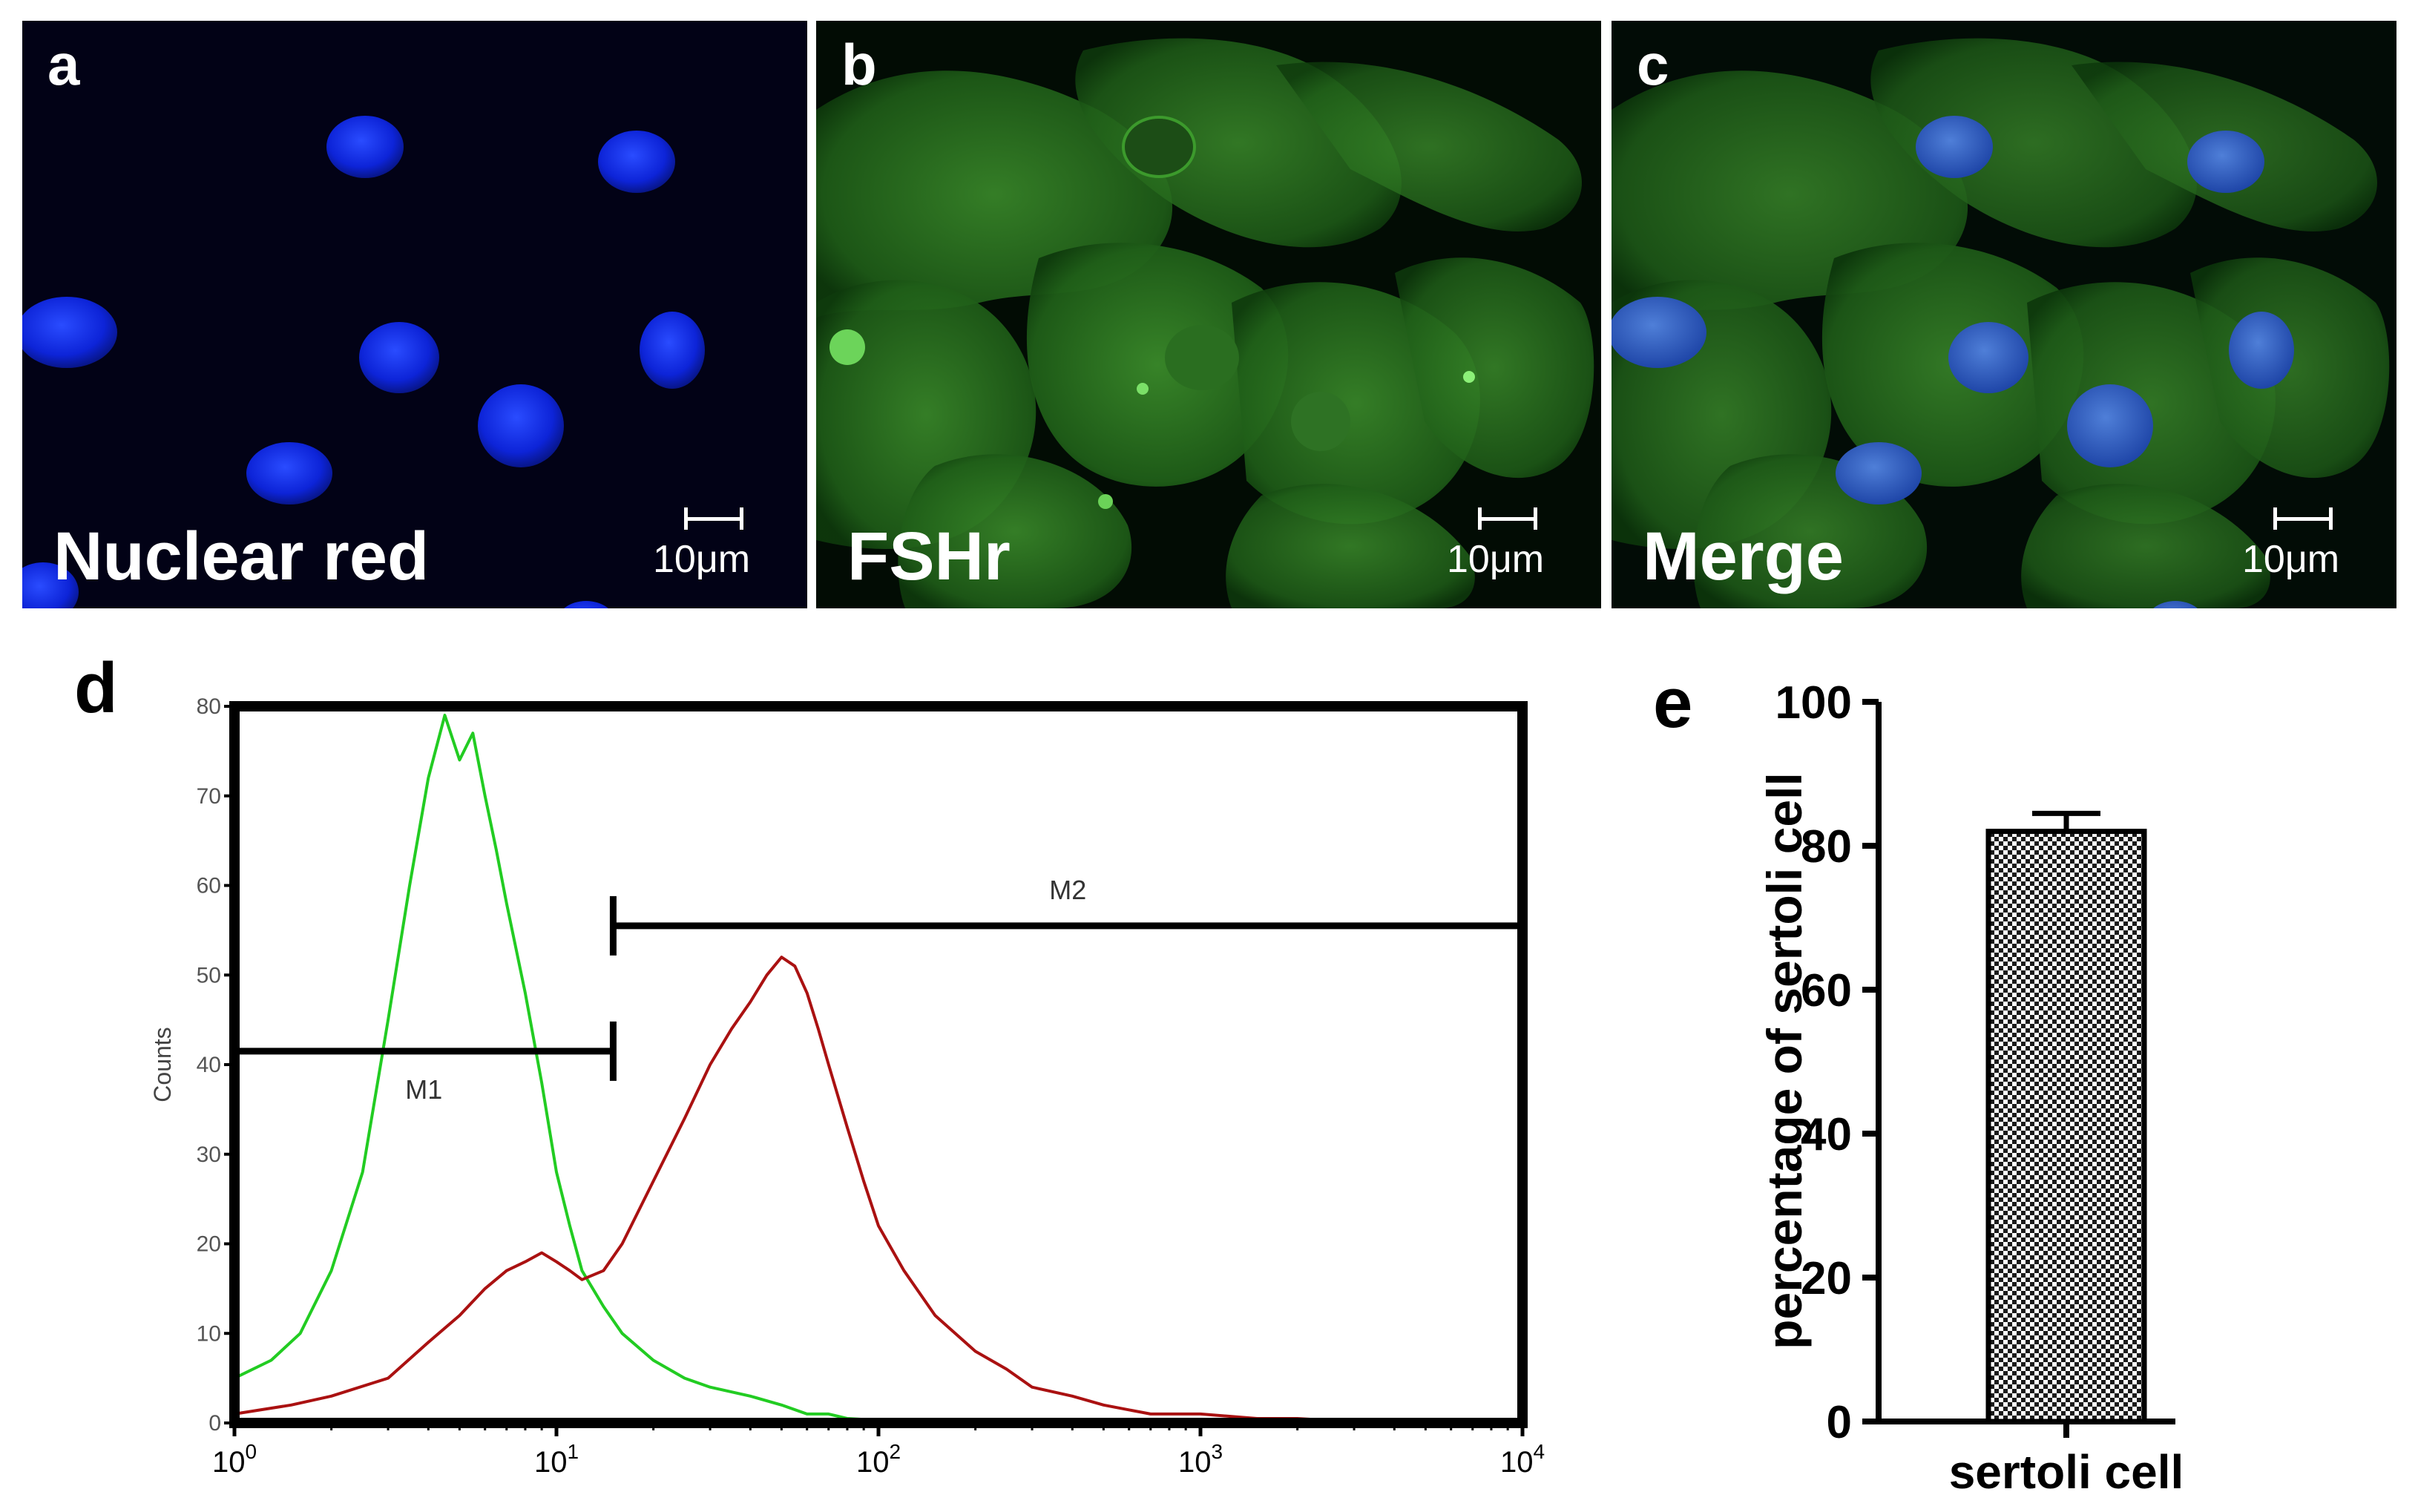 The image size is (2418, 1512). Describe the element at coordinates (209, 975) in the screenshot. I see `y-tick-label: 50` at that location.